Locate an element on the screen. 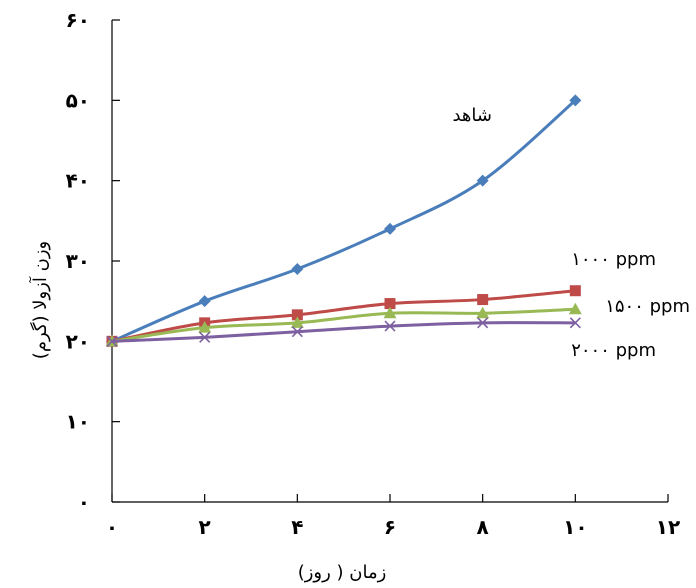 The image size is (696, 588). y-tick-label: ۳۰ is located at coordinates (78, 261).